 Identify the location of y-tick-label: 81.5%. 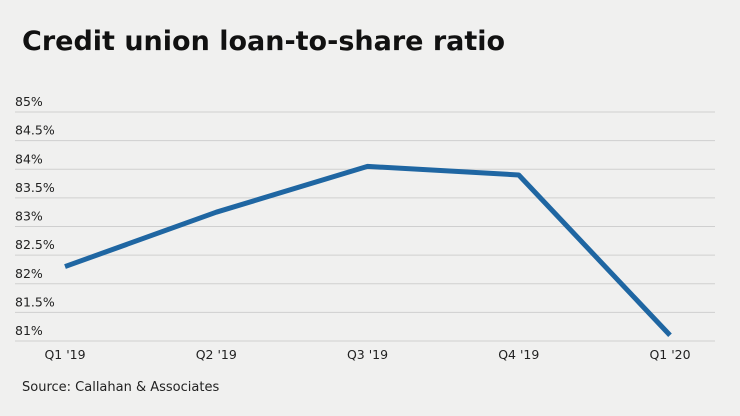
(35, 301).